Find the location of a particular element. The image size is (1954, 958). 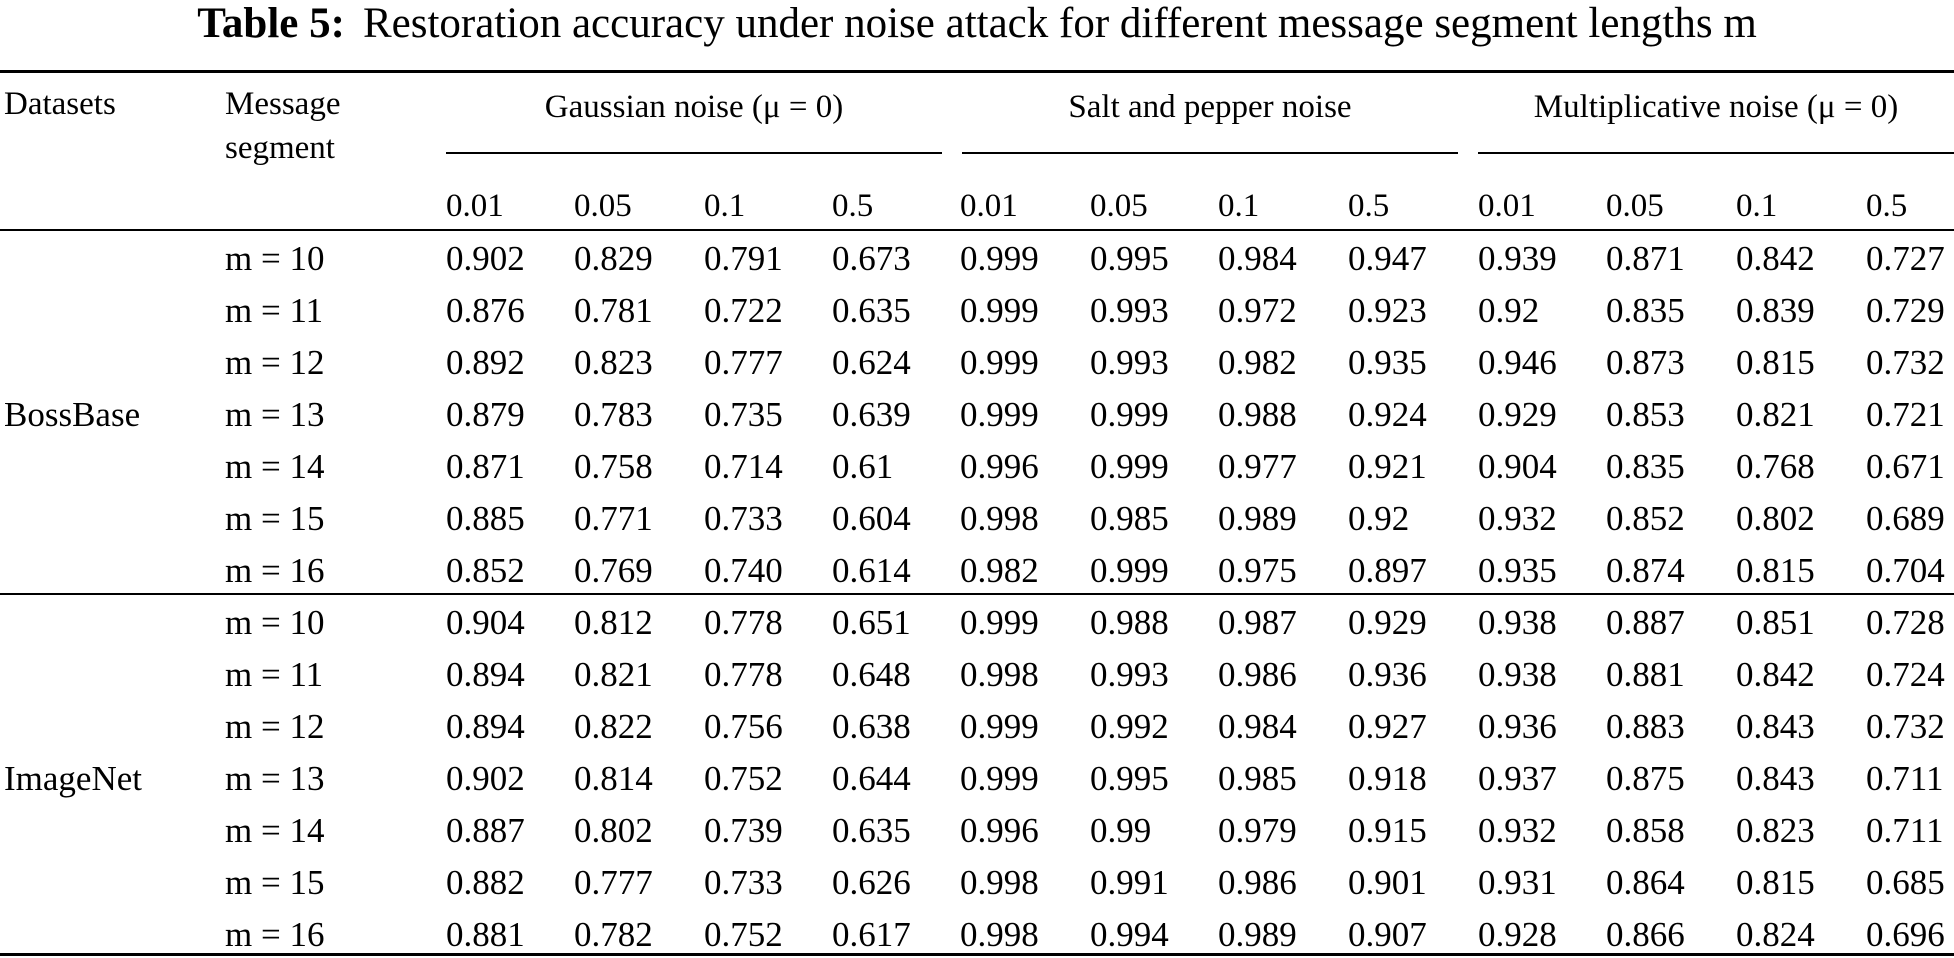

value-cell: 0.624 is located at coordinates (871, 362).